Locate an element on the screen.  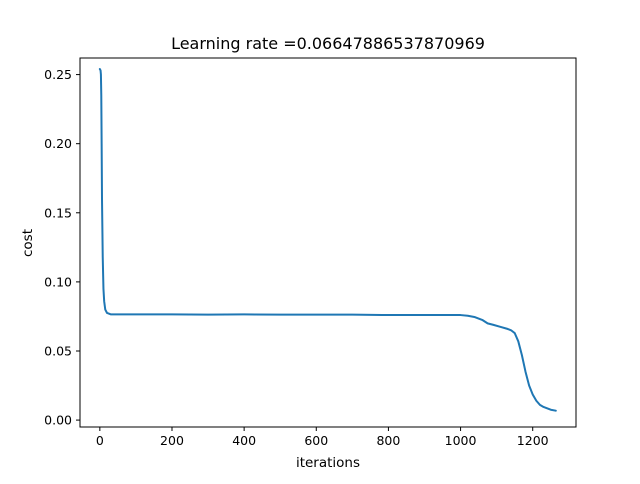
x-tick-label: 400 is located at coordinates (244, 440).